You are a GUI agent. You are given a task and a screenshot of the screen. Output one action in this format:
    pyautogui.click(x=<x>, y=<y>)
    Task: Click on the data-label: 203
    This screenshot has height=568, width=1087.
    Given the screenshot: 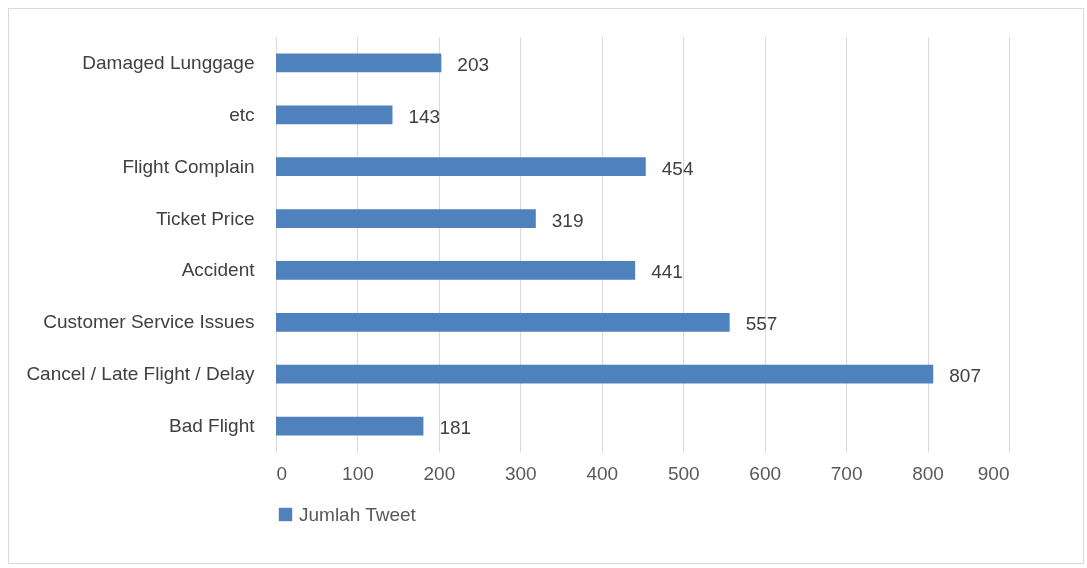 What is the action you would take?
    pyautogui.click(x=473, y=64)
    